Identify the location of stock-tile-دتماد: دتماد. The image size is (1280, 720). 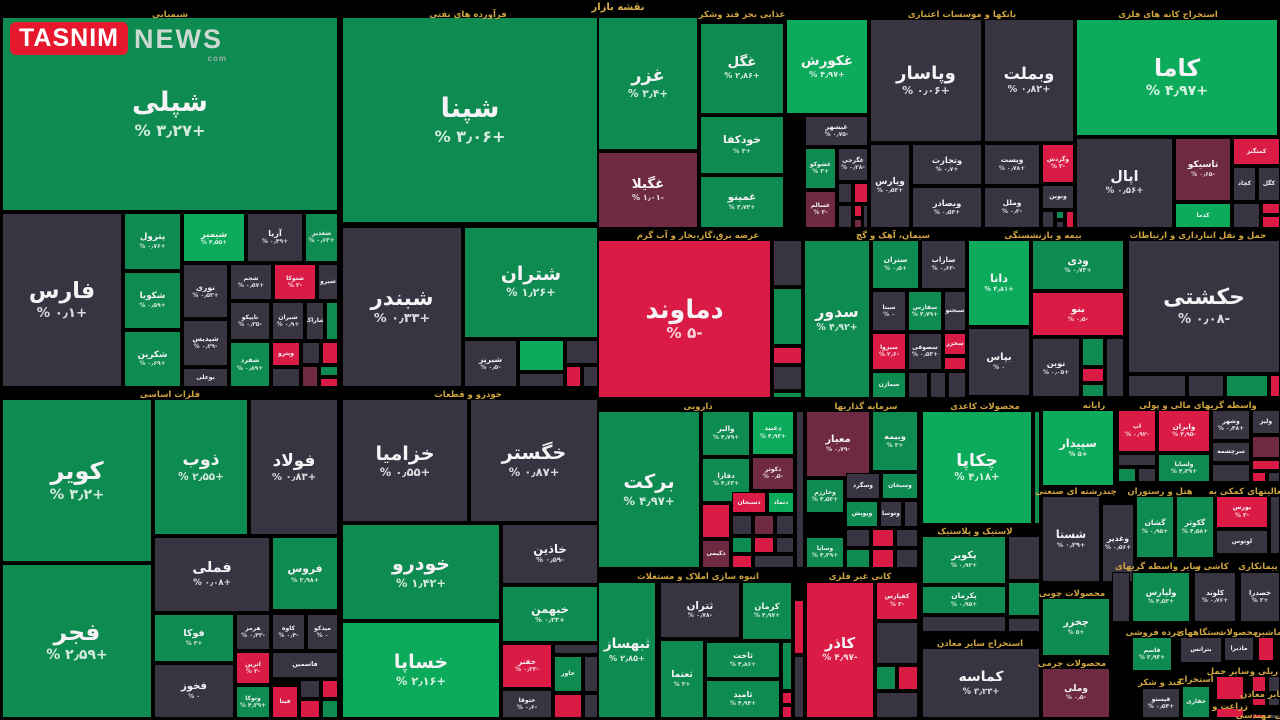
(781, 502).